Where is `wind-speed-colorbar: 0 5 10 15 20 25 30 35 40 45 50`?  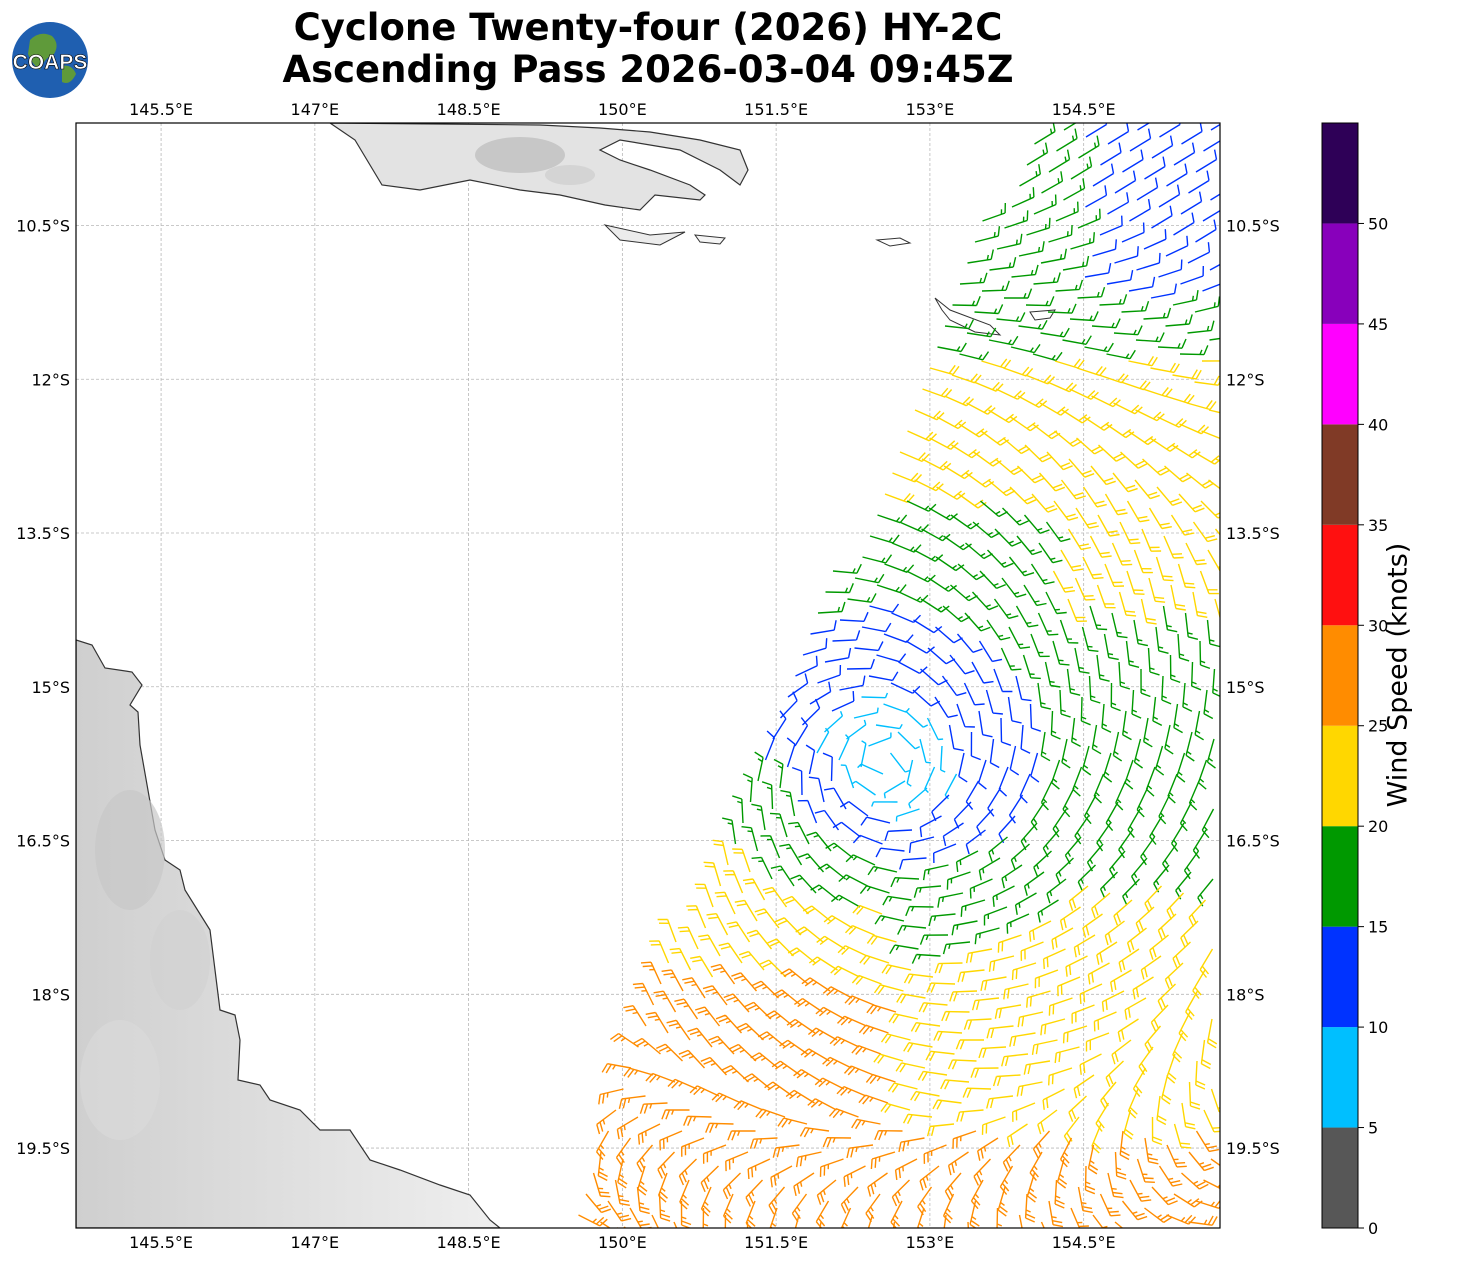 wind-speed-colorbar: 0 5 10 15 20 25 30 35 40 45 50 is located at coordinates (1354, 680).